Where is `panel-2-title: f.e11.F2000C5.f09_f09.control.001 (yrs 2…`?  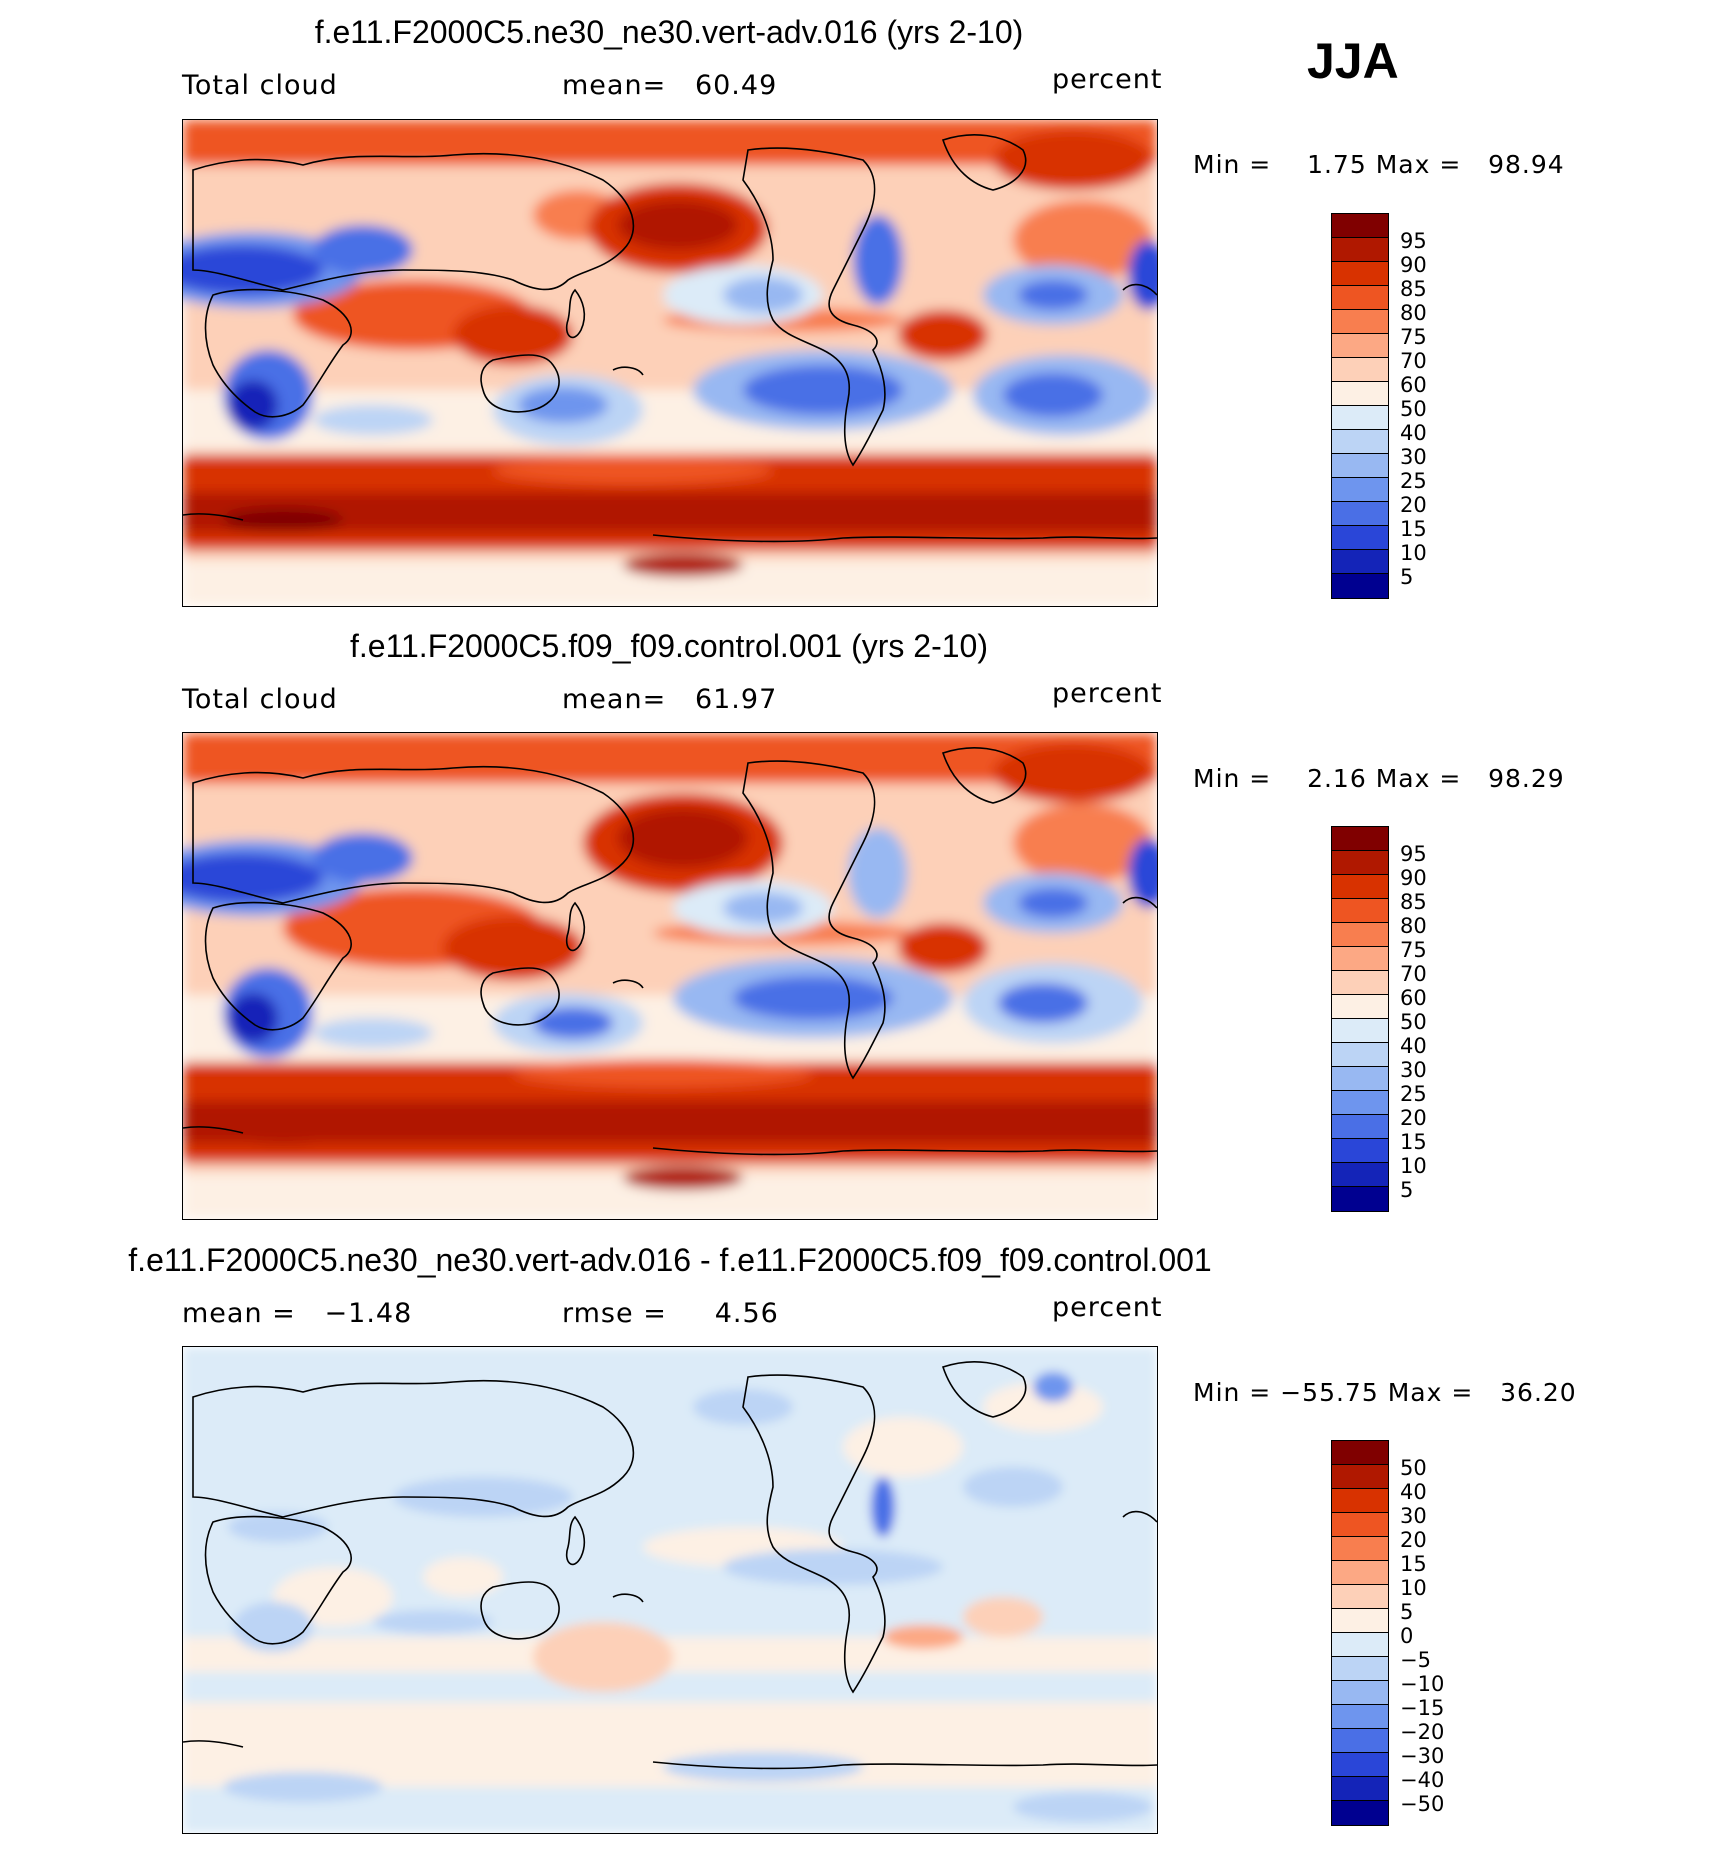 panel-2-title: f.e11.F2000C5.f09_f09.control.001 (yrs 2… is located at coordinates (669, 646).